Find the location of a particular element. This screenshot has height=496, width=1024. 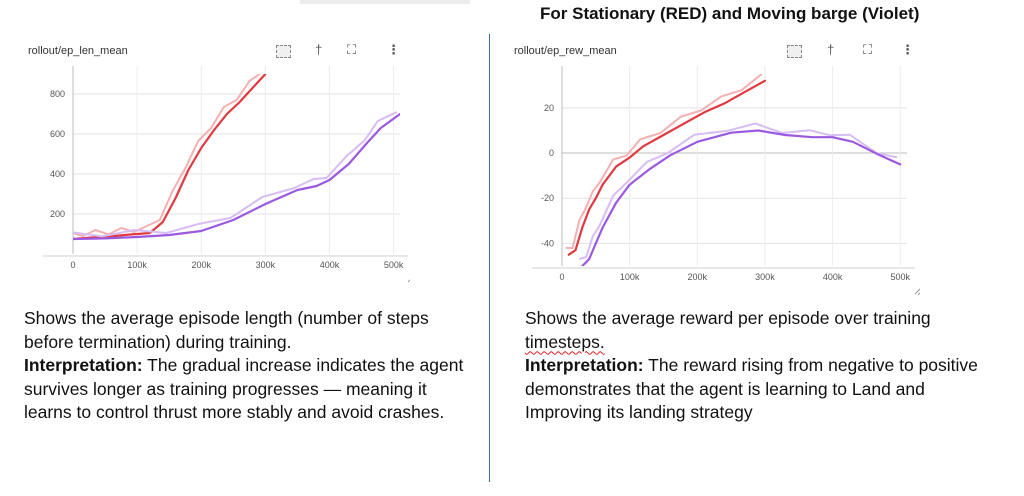

y-tick-label: 20 is located at coordinates (549, 108).